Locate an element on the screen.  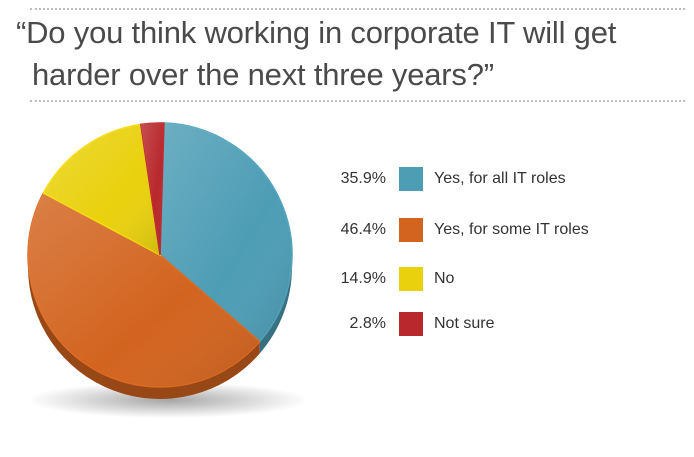
legend-item-yes-some: 46.4% Yes, for some IT roles is located at coordinates (506, 230).